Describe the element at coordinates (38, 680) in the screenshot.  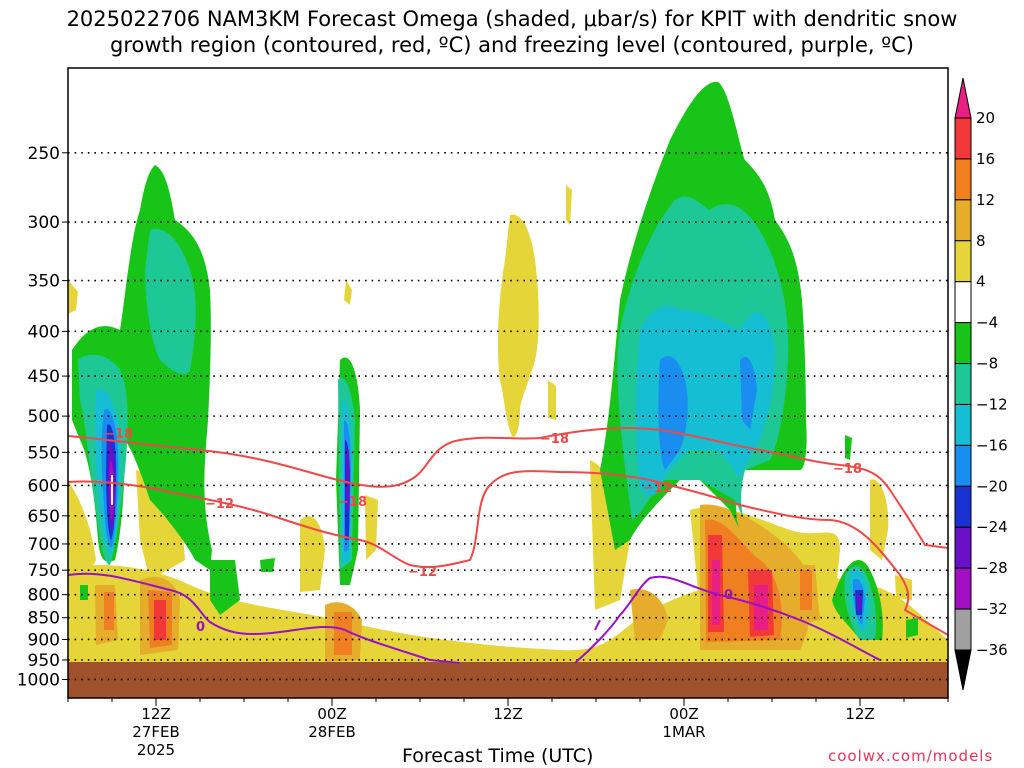
I see `y-tick-label: 1000` at that location.